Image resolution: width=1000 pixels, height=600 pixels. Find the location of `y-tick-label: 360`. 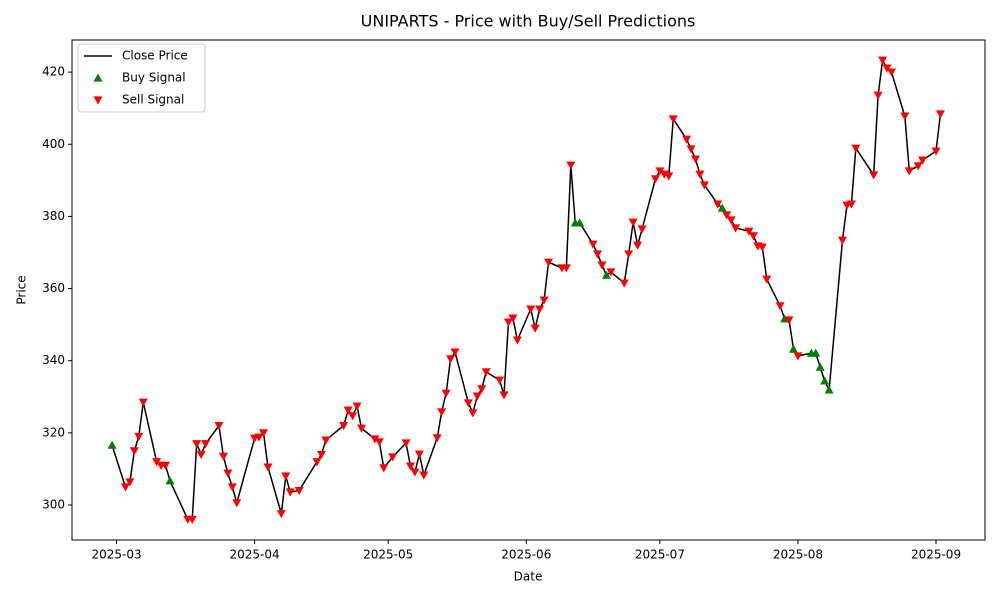

y-tick-label: 360 is located at coordinates (53, 288).